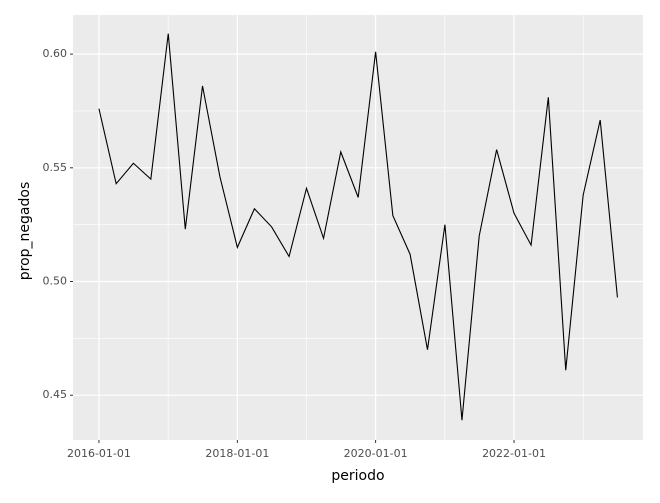  I want to click on y-tick-label: 0.50, so click(55, 281).